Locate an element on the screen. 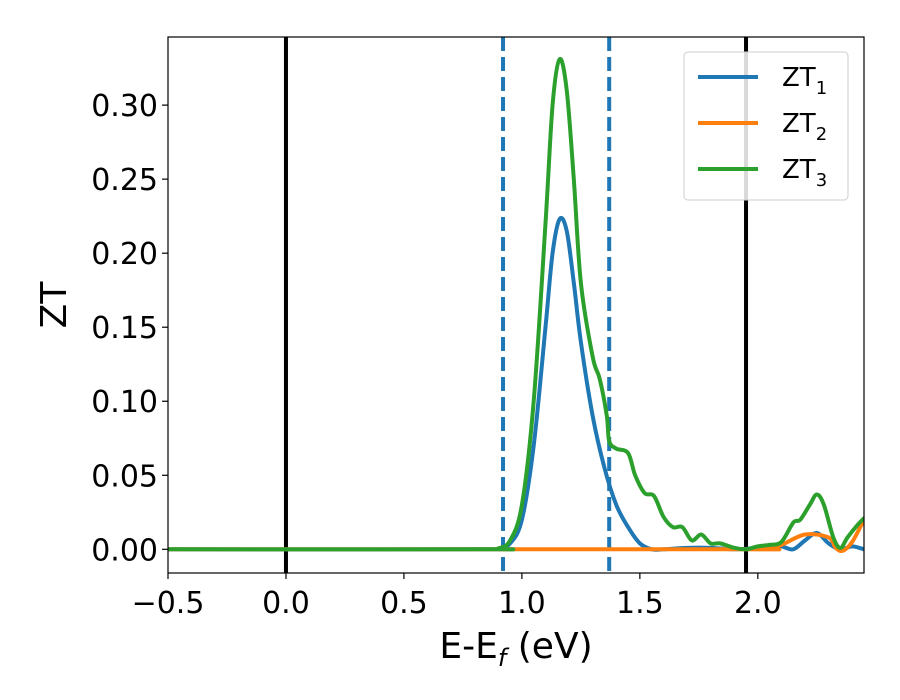 The height and width of the screenshot is (700, 900). legend-box is located at coordinates (766, 126).